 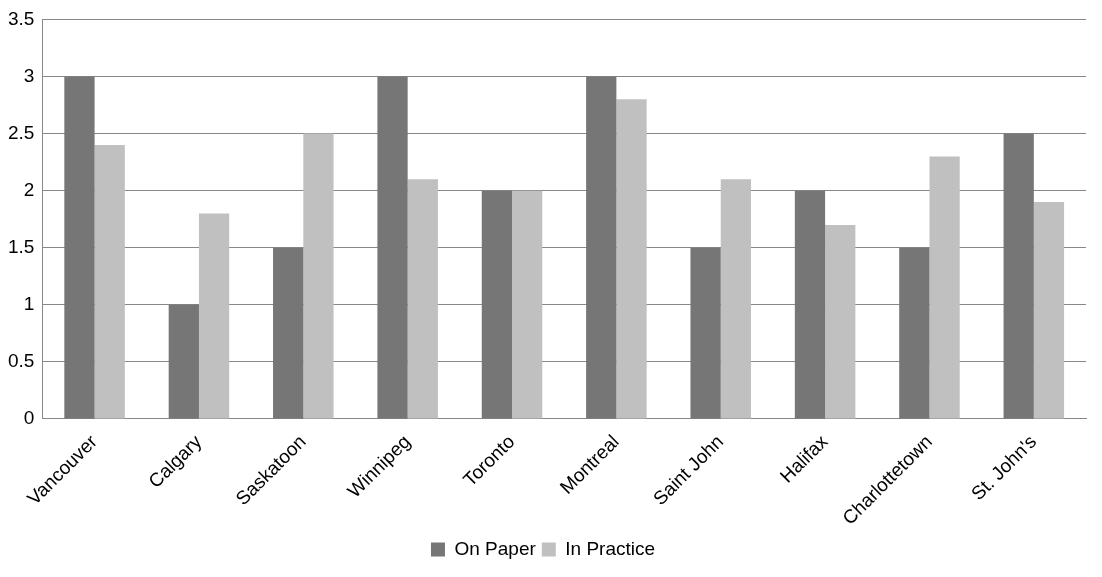 What do you see at coordinates (29, 75) in the screenshot?
I see `y-tick-label: 3` at bounding box center [29, 75].